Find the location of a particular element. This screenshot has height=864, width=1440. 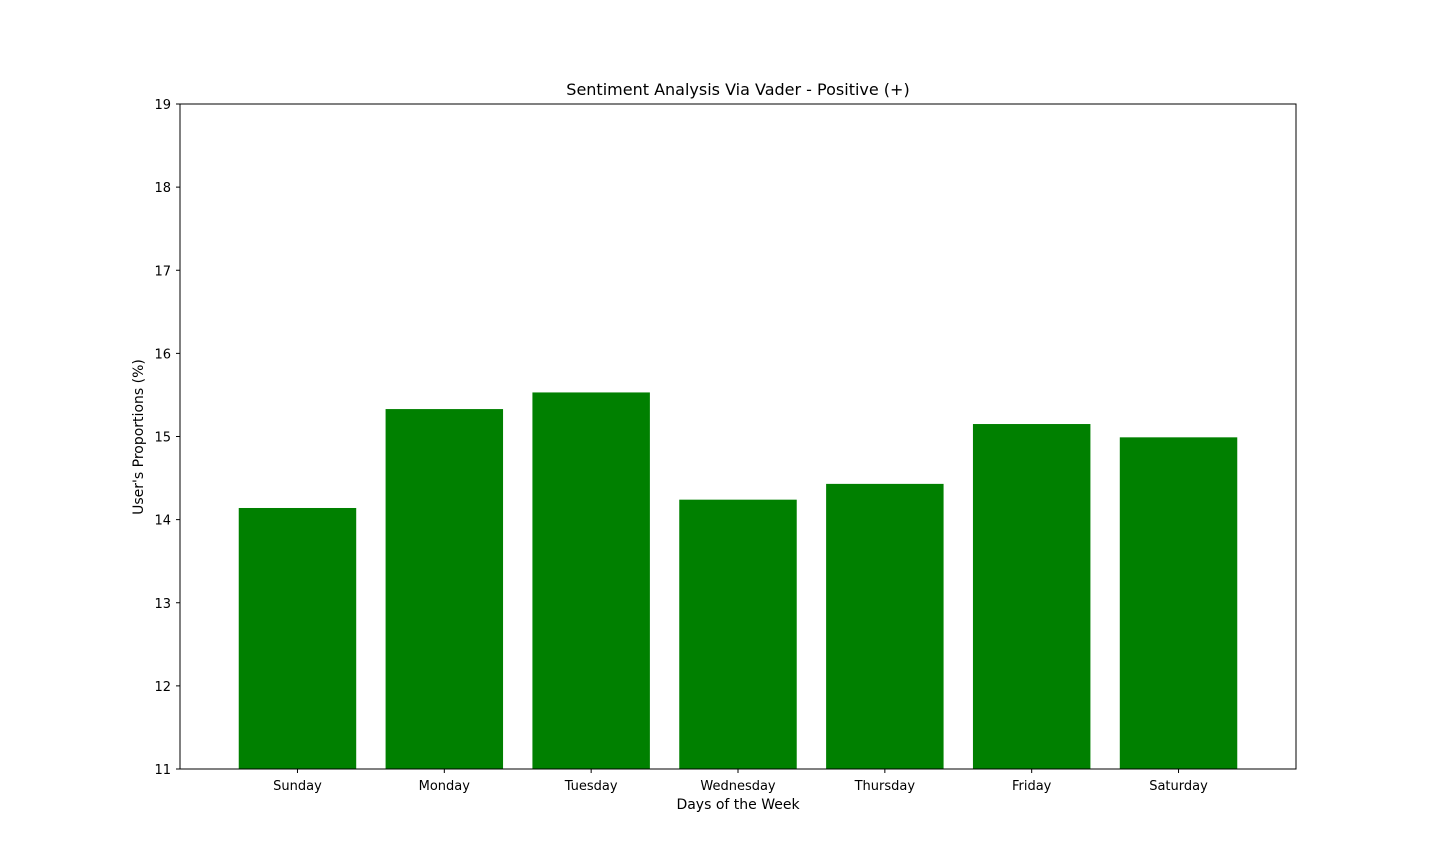

x-tick-label-friday: Friday is located at coordinates (1032, 786).